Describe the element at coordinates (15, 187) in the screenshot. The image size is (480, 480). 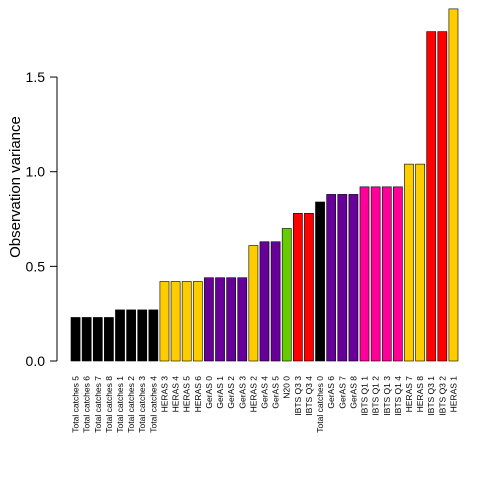
I see `y-axis-title: Observation variance` at that location.